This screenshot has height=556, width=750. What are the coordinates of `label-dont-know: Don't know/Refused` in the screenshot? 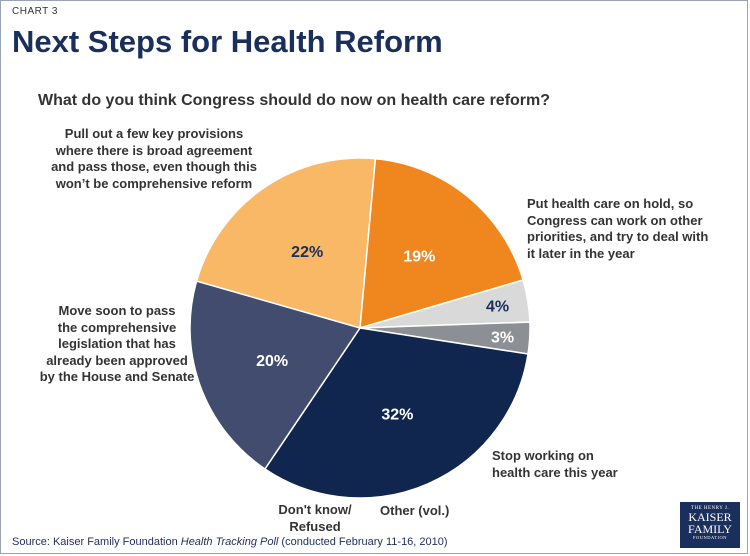 It's located at (315, 518).